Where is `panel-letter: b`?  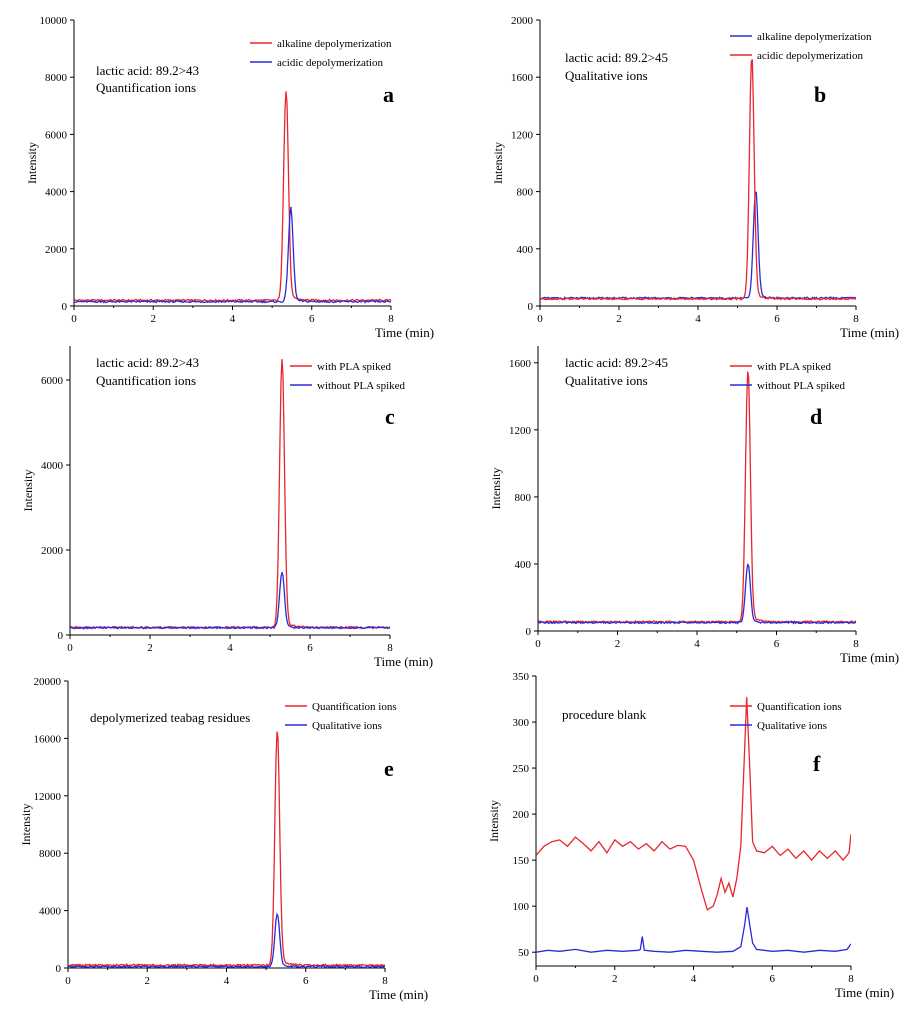
panel-letter: b is located at coordinates (820, 94).